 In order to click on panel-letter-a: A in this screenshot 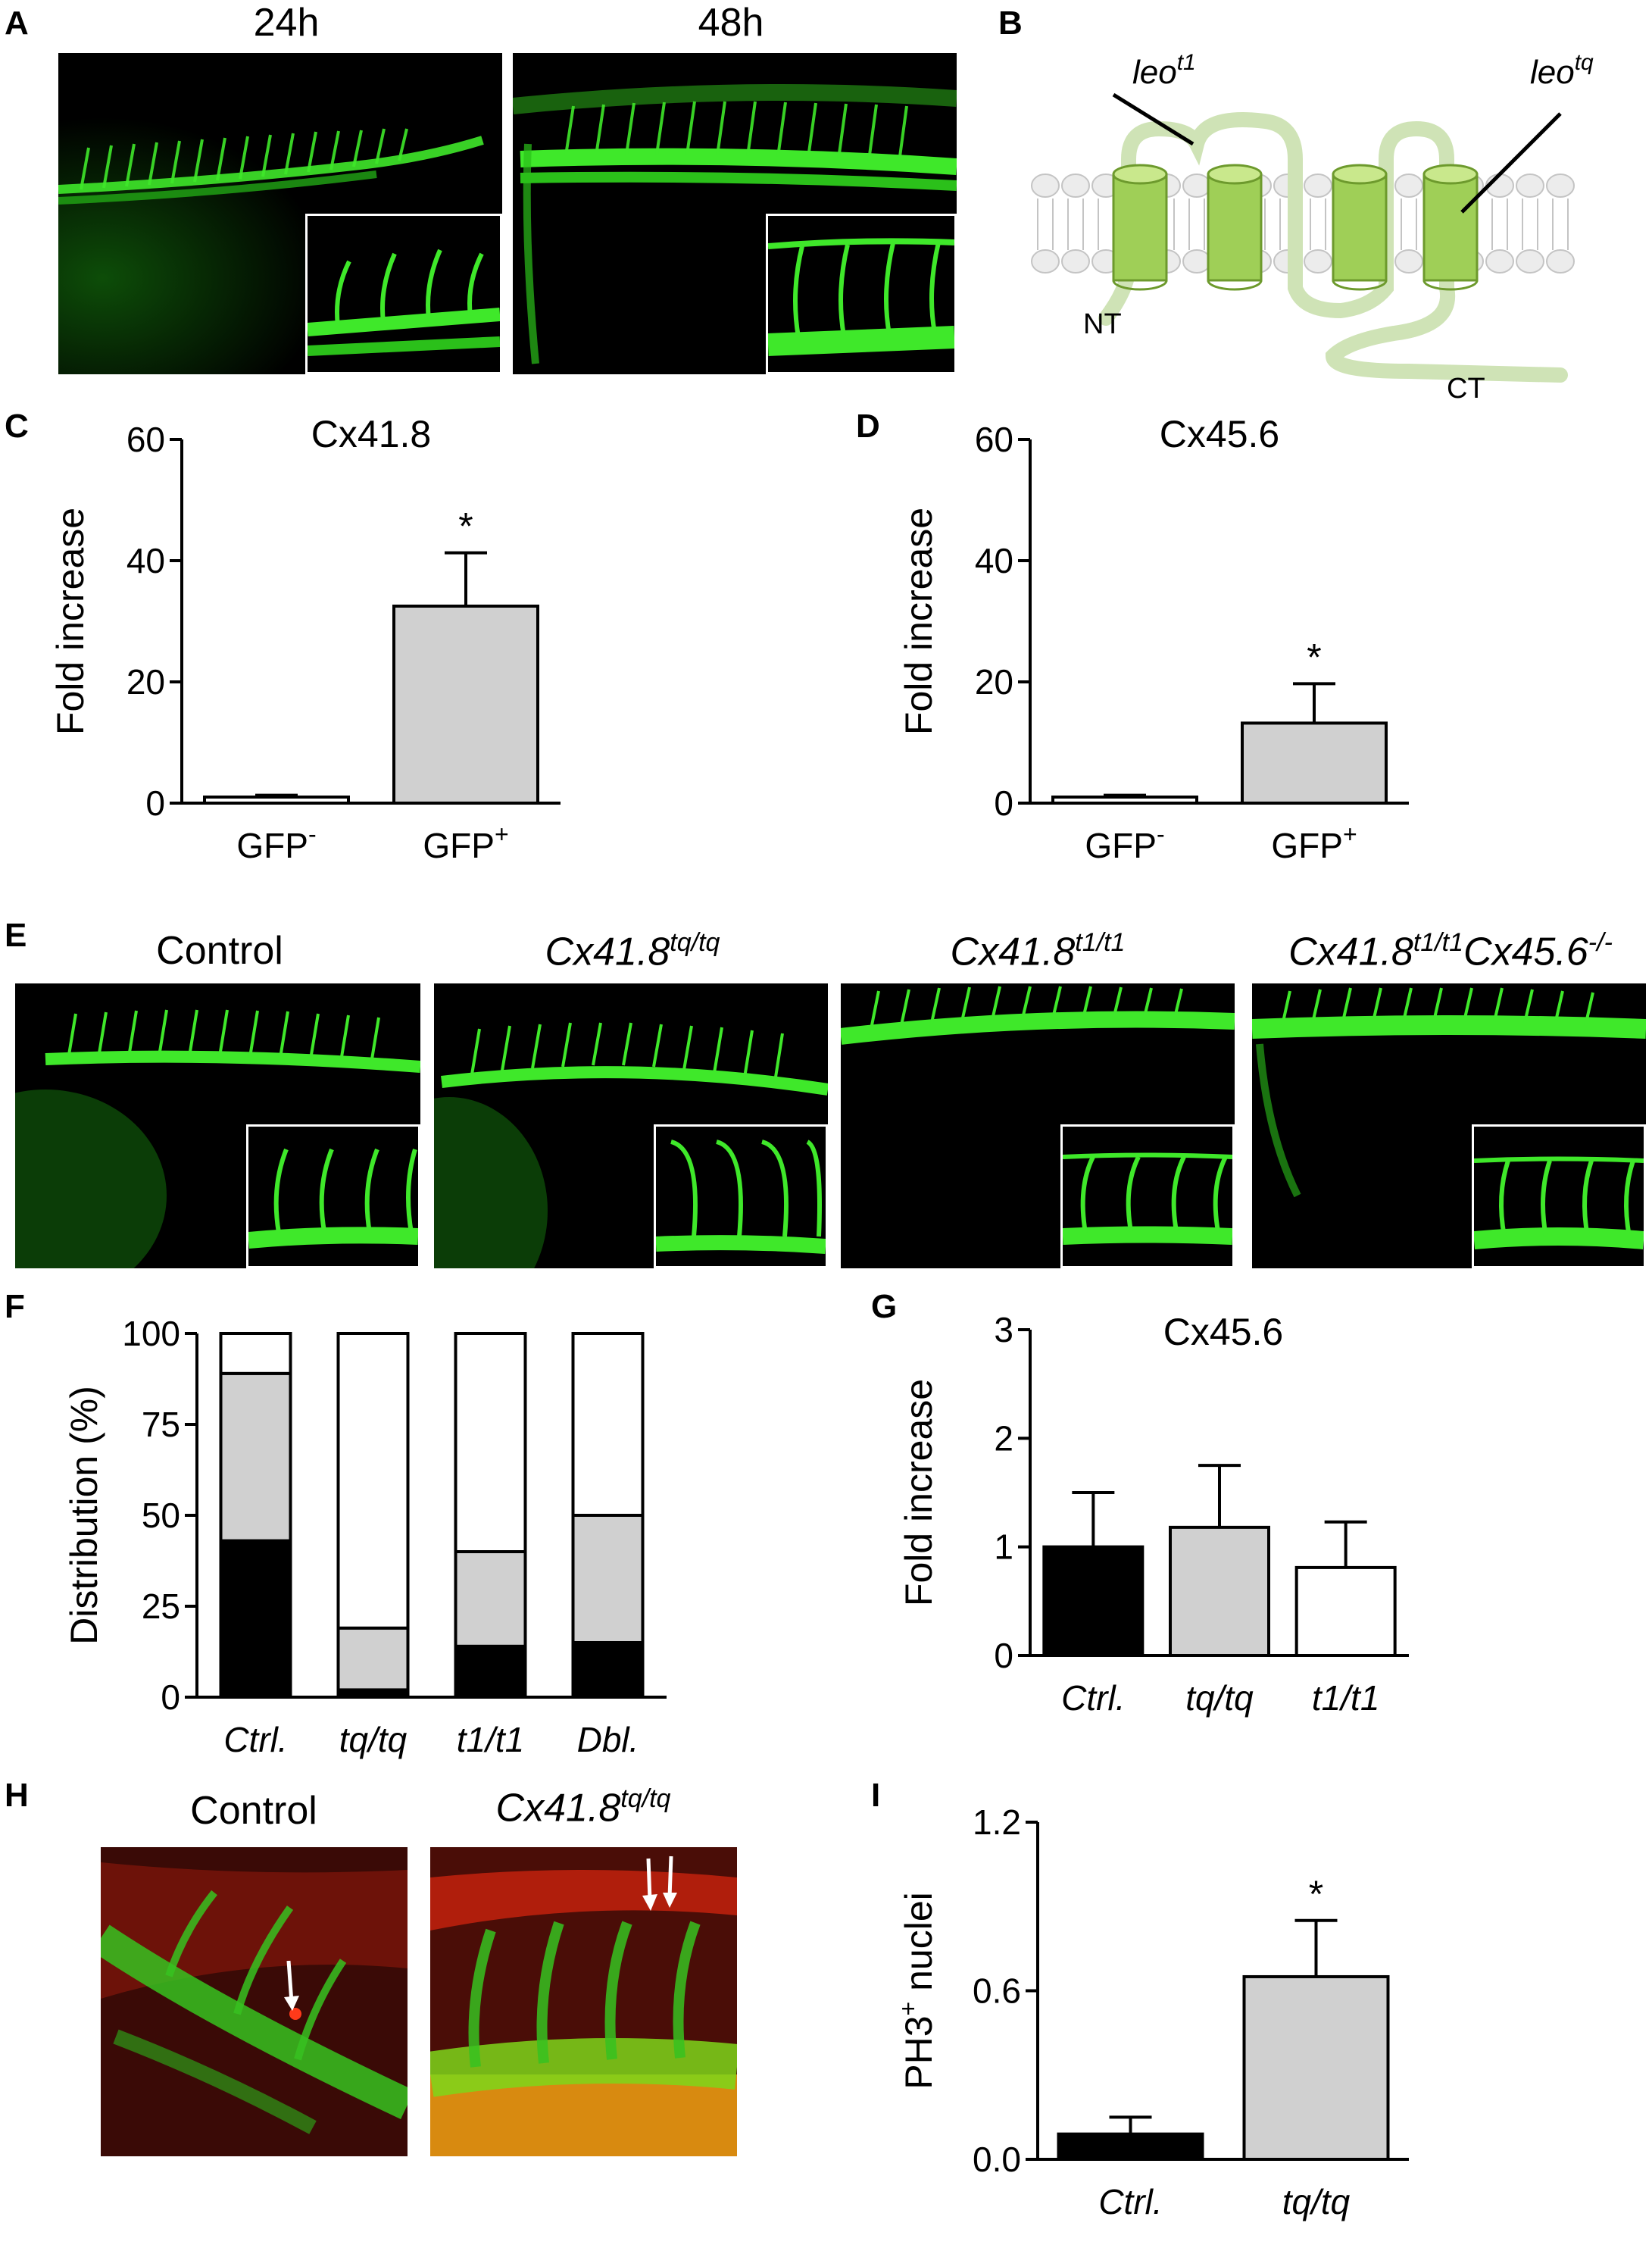, I will do `click(17, 23)`.